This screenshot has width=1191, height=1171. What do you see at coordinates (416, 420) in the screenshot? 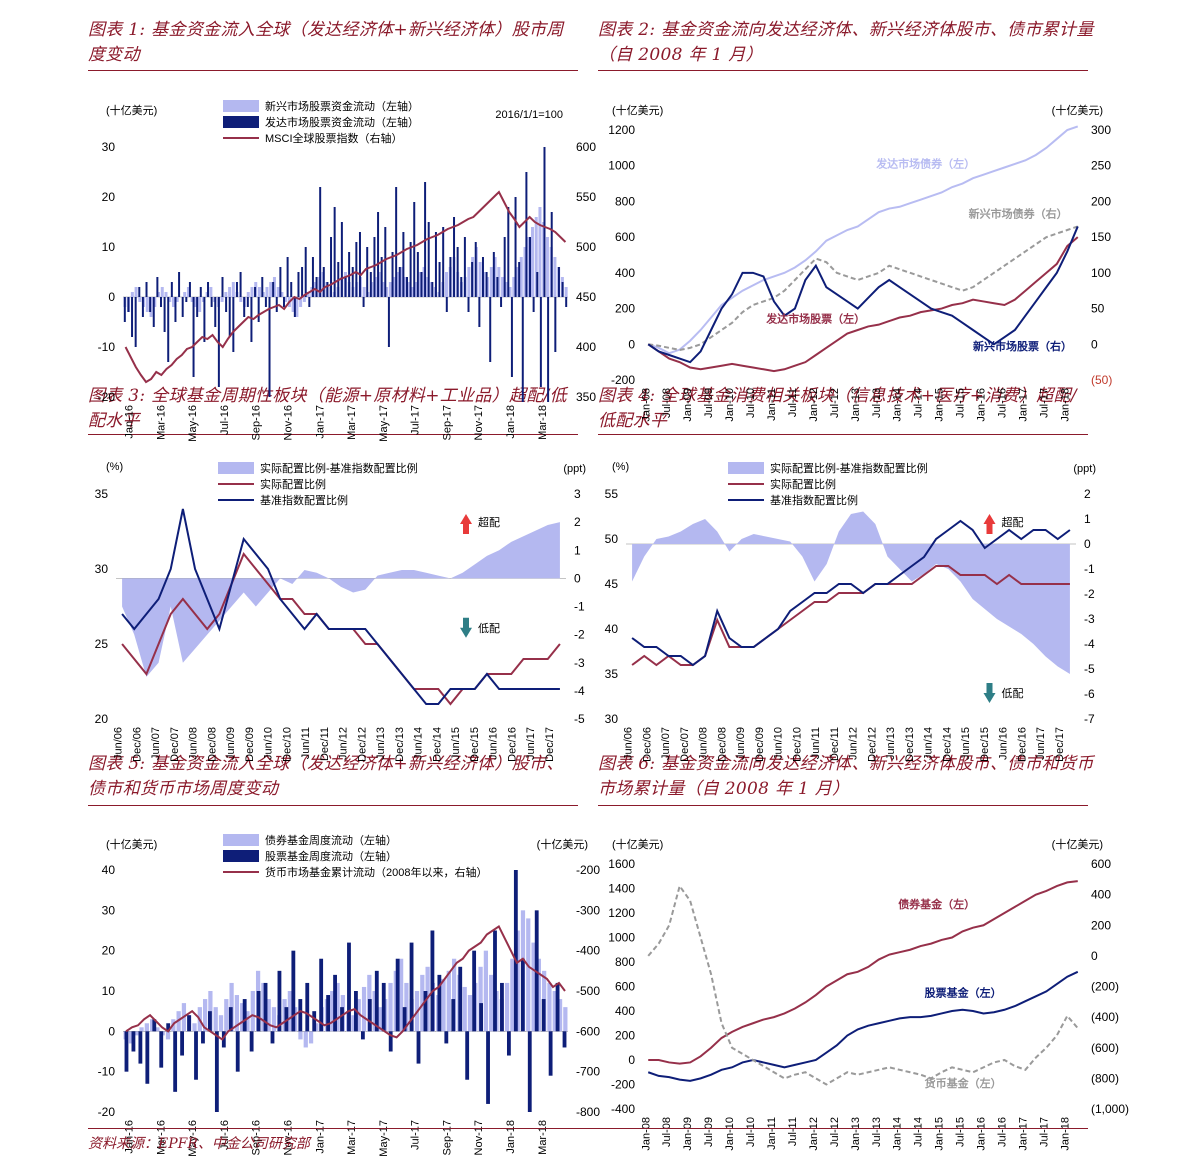
I see `x-tick-label: Jul-17` at bounding box center [416, 420].